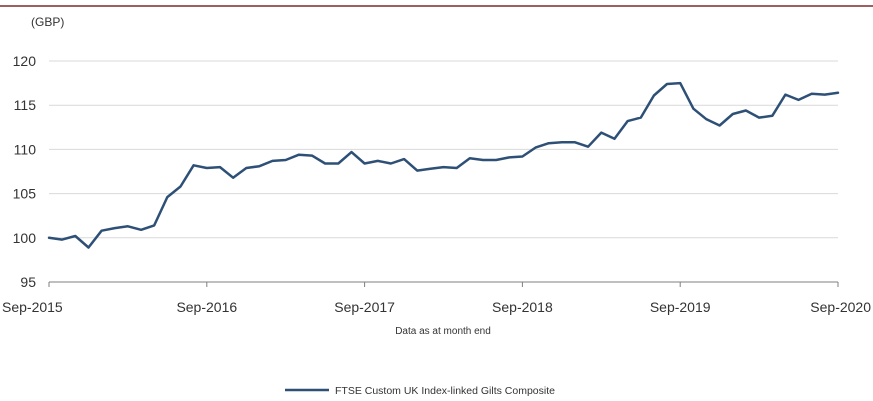  I want to click on y-tick-label: 120, so click(25, 61).